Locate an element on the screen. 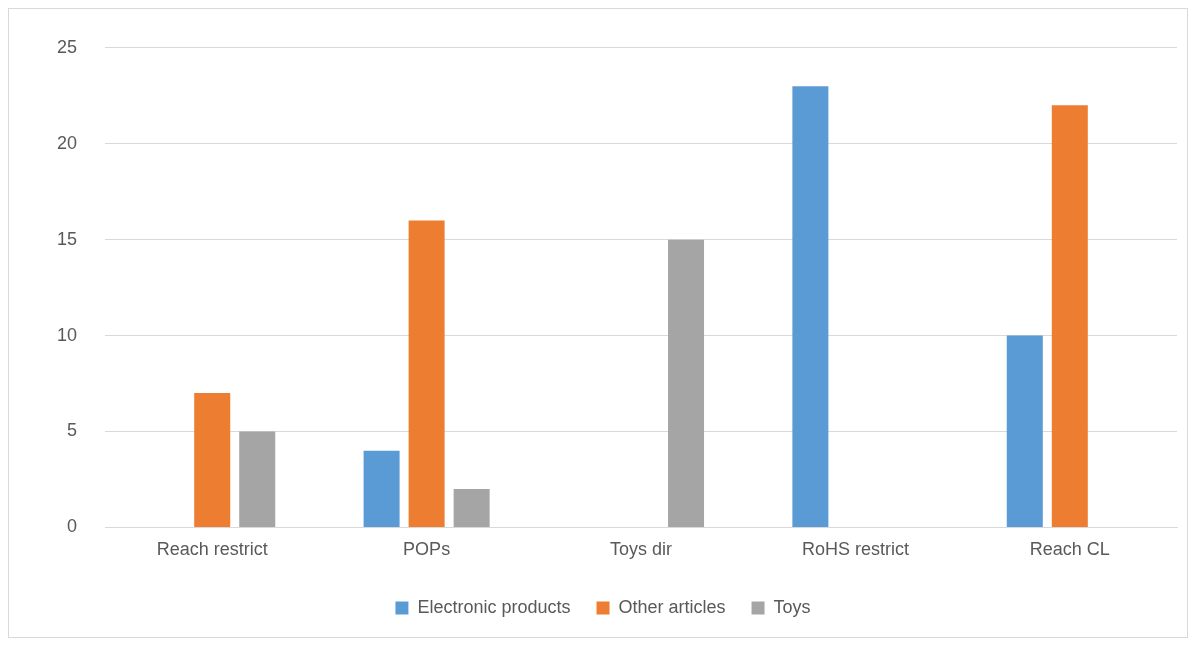  y-tick-label: 15 is located at coordinates (67, 238).